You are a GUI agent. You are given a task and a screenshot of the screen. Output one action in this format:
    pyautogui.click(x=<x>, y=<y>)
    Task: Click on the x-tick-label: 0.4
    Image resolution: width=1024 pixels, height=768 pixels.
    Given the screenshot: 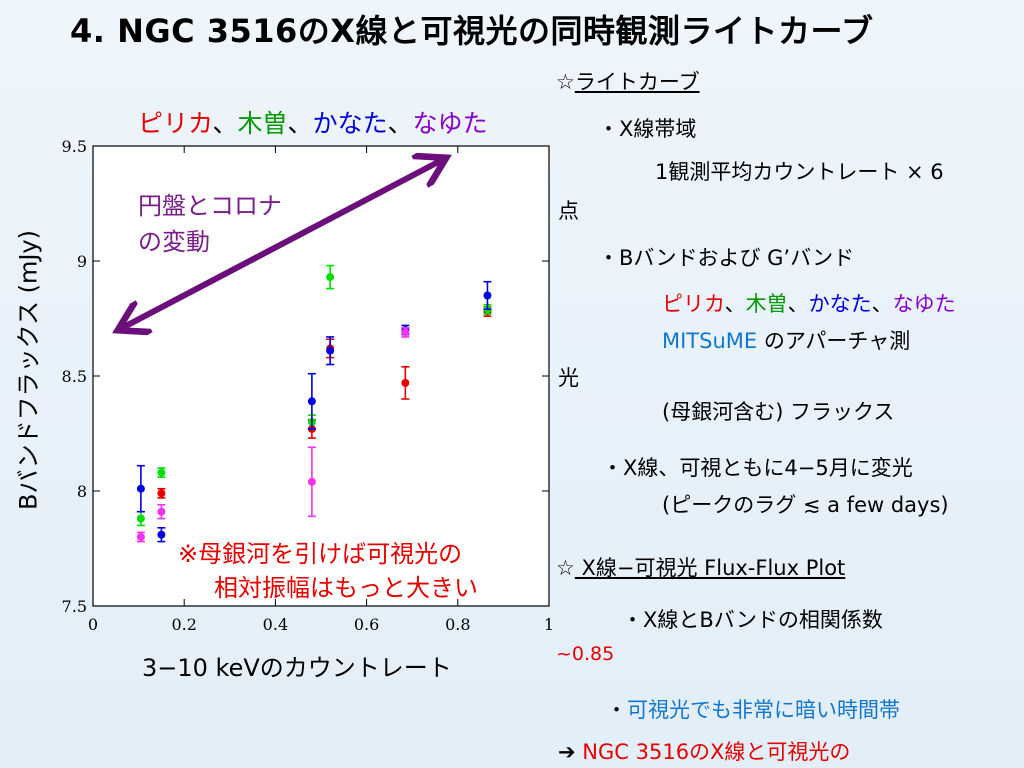 What is the action you would take?
    pyautogui.click(x=275, y=624)
    